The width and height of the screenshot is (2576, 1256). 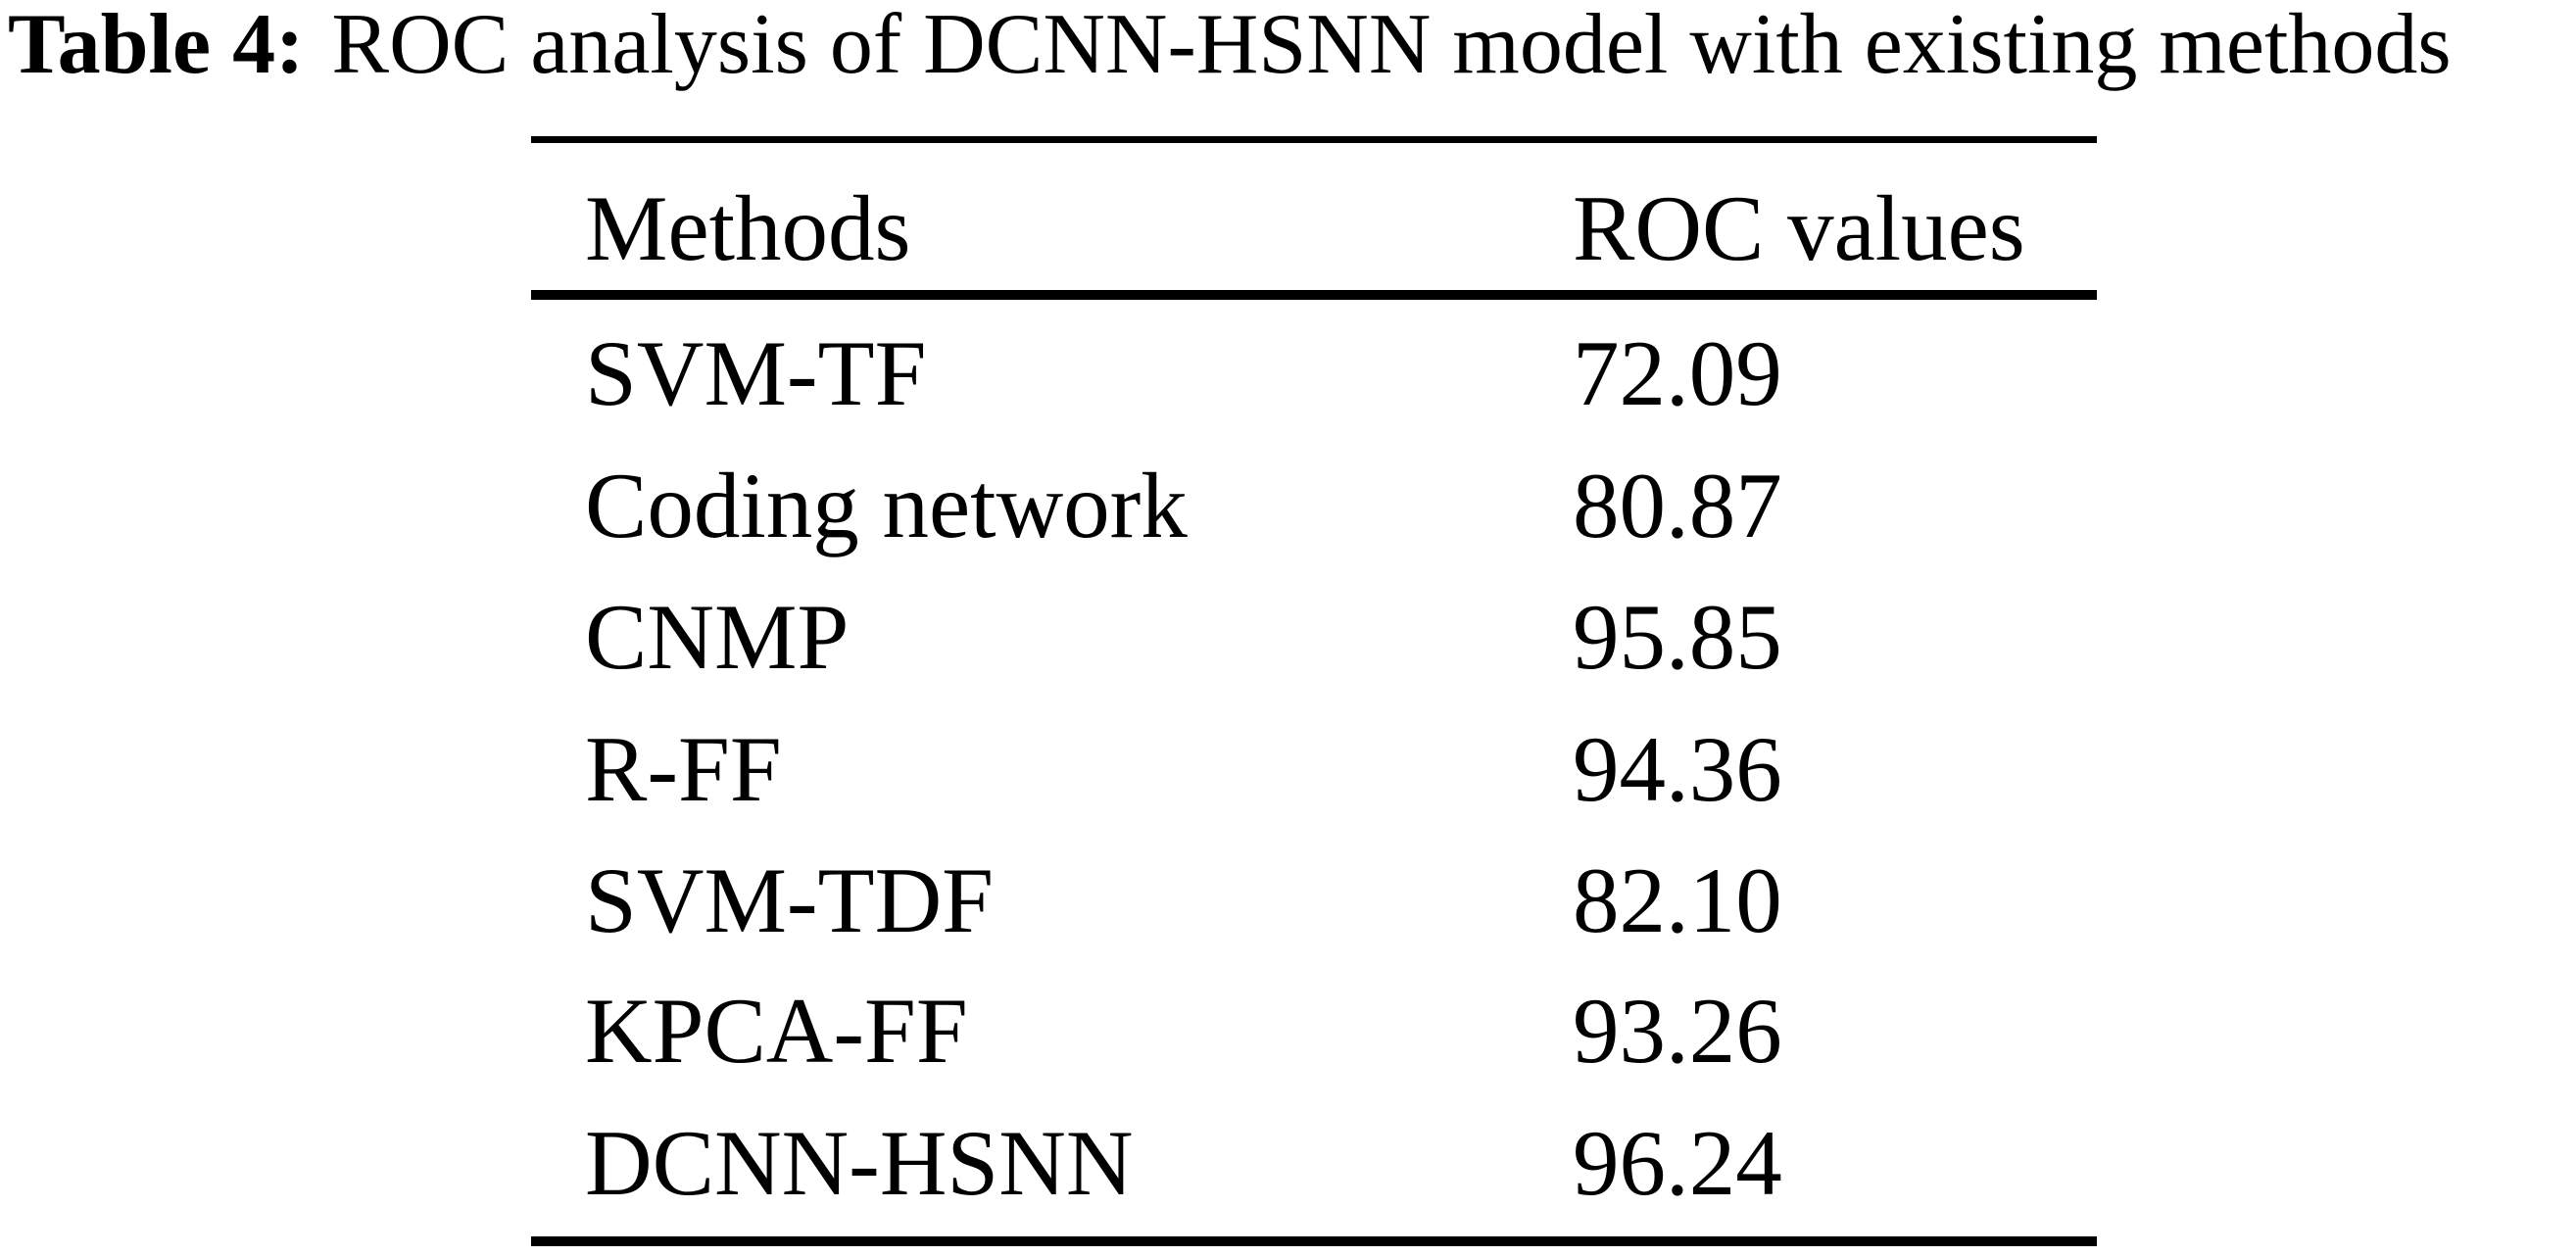 I want to click on table-rule-bottom, so click(x=1314, y=1241).